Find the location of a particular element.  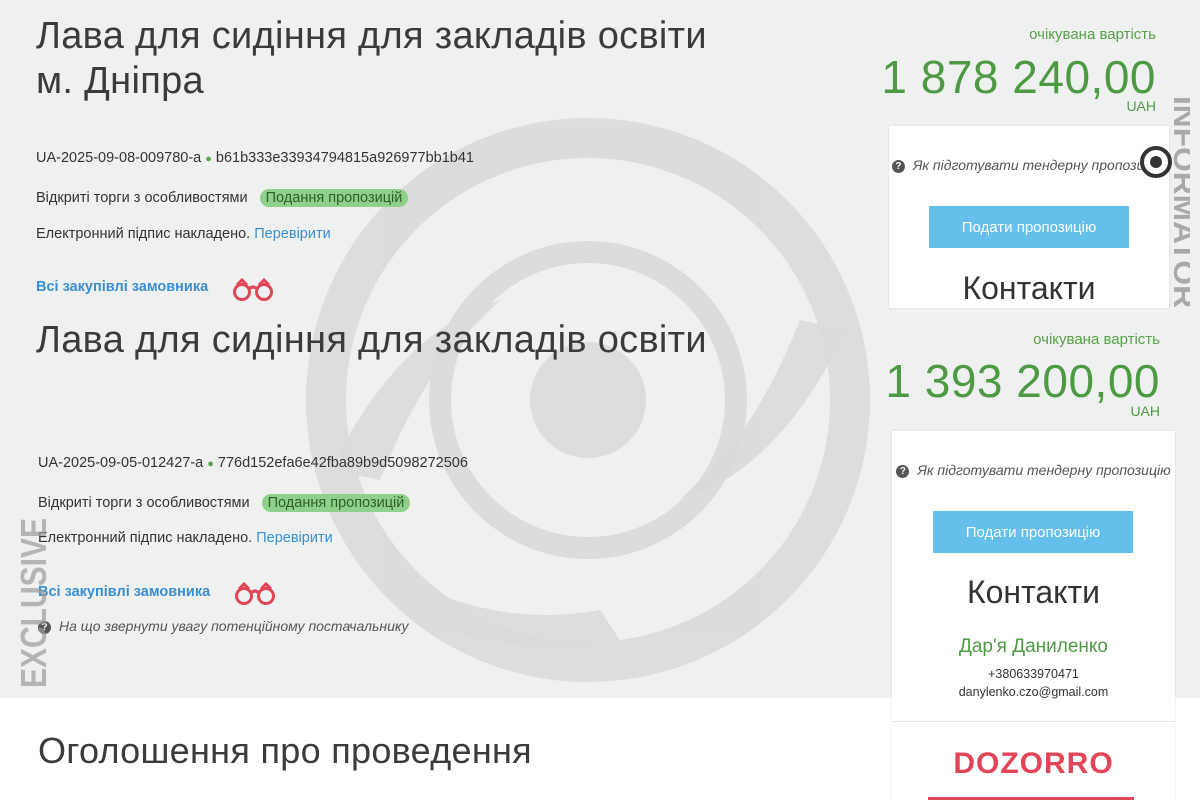

dozorro-underline is located at coordinates (1031, 798).